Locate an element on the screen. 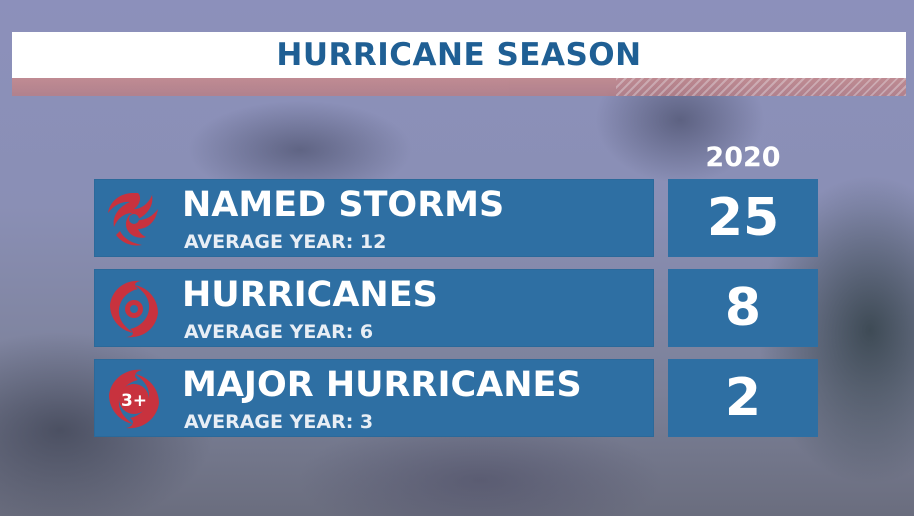 The width and height of the screenshot is (914, 516). label-panel: NAMED STORMS AVERAGE YEAR: 12 is located at coordinates (374, 218).